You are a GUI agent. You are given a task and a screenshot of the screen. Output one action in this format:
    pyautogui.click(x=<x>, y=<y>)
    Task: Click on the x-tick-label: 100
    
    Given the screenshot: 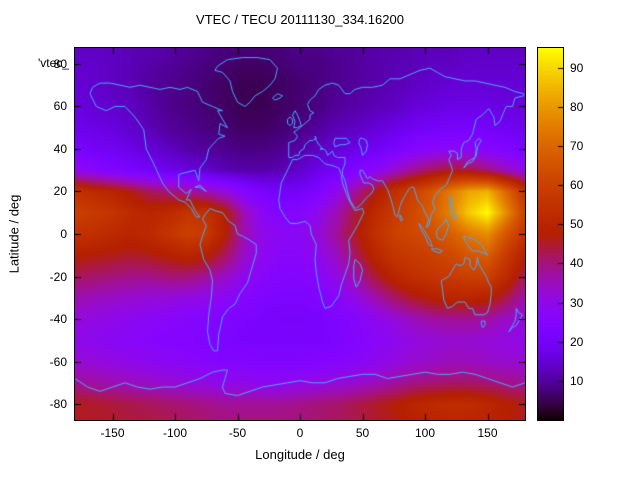 What is the action you would take?
    pyautogui.click(x=425, y=433)
    